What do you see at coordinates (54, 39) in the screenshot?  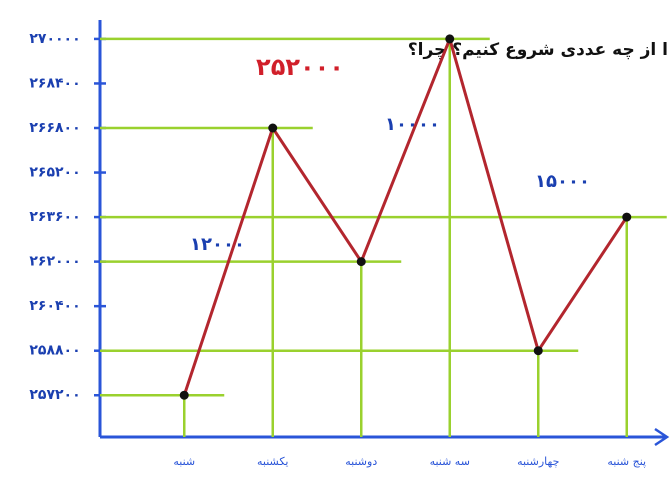 I see `y-tick-label: ۲۷۰۰۰۰` at bounding box center [54, 39].